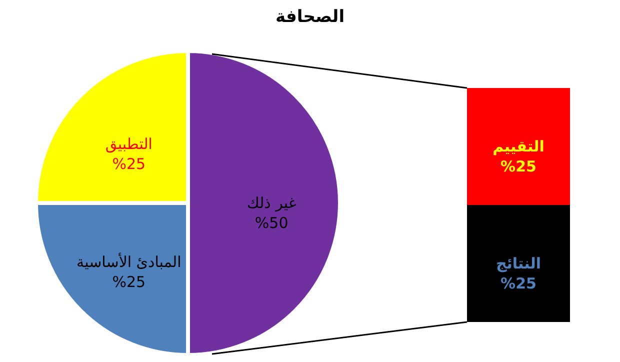 The image size is (620, 362). I want to click on slice-label: المبادئ الأساسية, so click(129, 262).